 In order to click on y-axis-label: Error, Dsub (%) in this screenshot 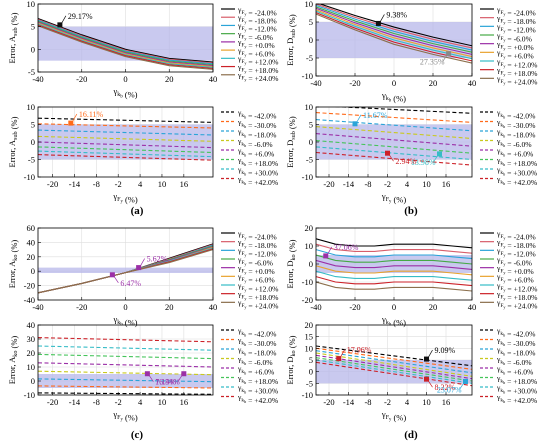, I will do `click(291, 142)`.